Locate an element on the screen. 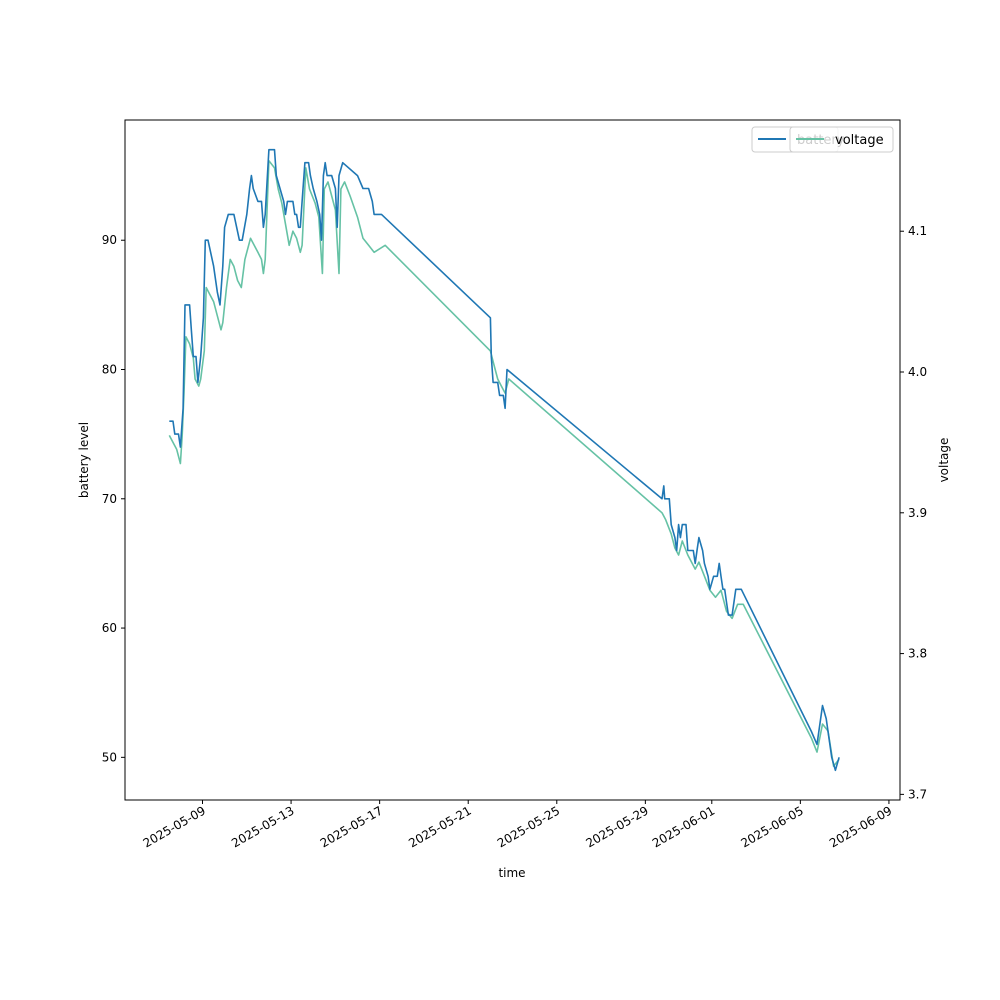 The height and width of the screenshot is (1000, 1000). y-left-tick-label: 50 is located at coordinates (109, 757).